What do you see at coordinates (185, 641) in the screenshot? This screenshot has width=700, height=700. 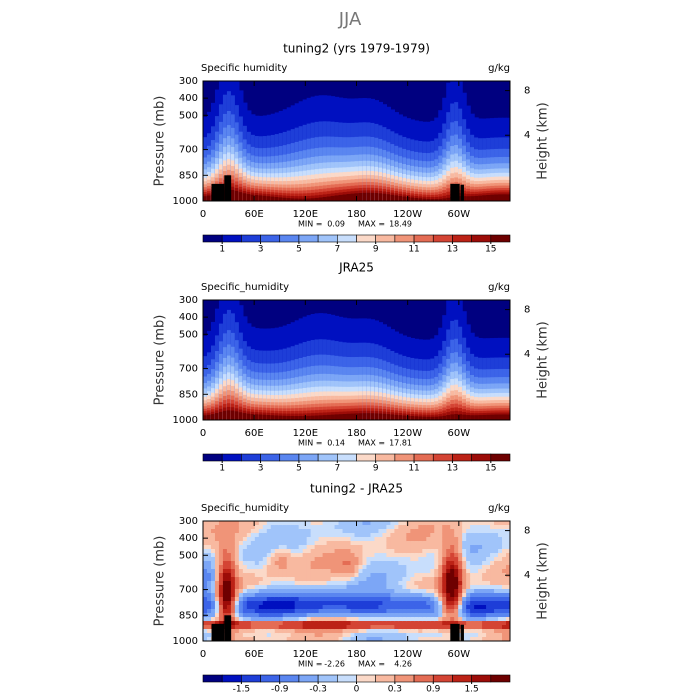 I see `y-tick-label: 1000` at bounding box center [185, 641].